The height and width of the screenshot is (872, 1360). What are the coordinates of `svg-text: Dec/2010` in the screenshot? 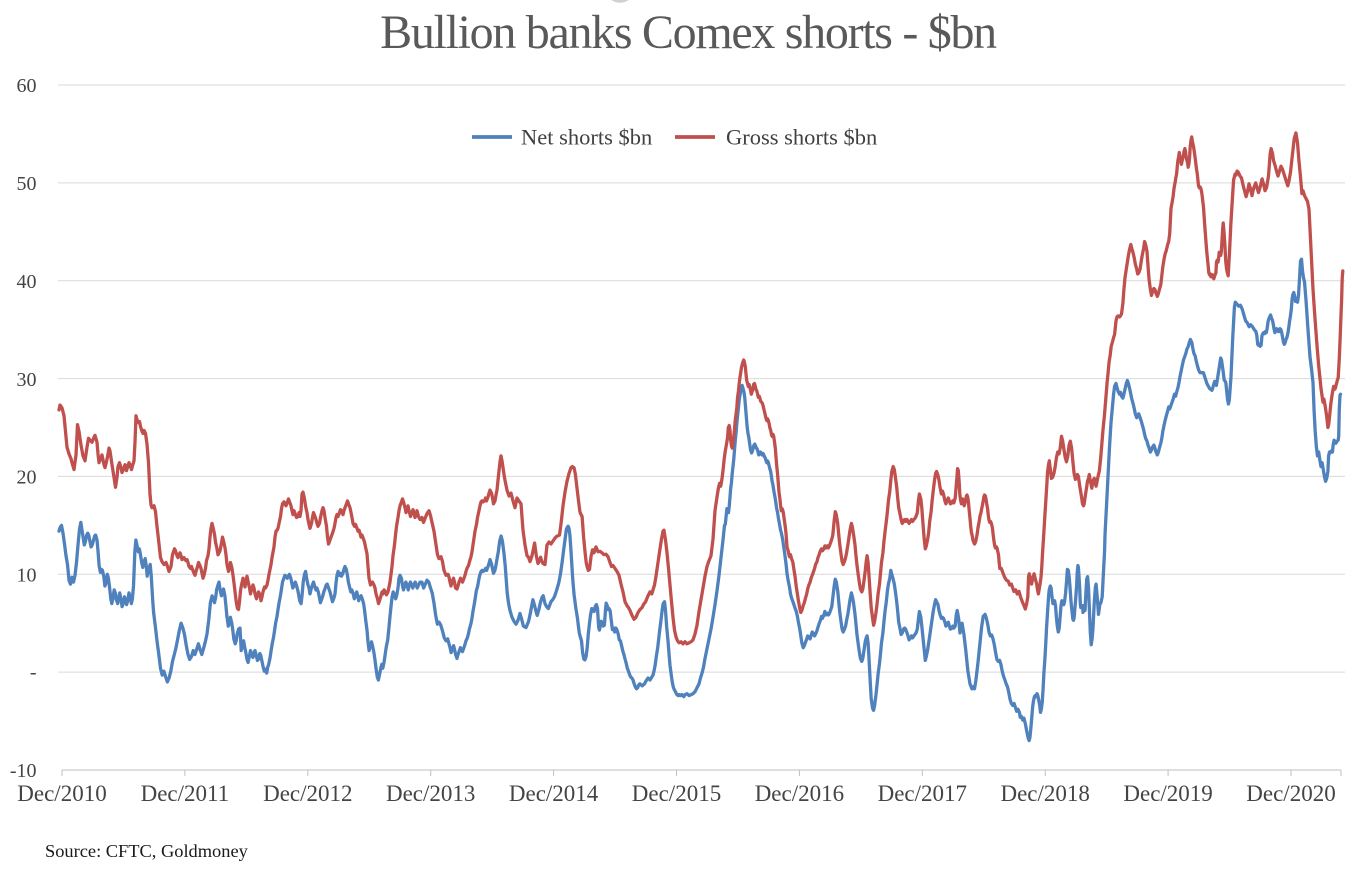 It's located at (61, 793).